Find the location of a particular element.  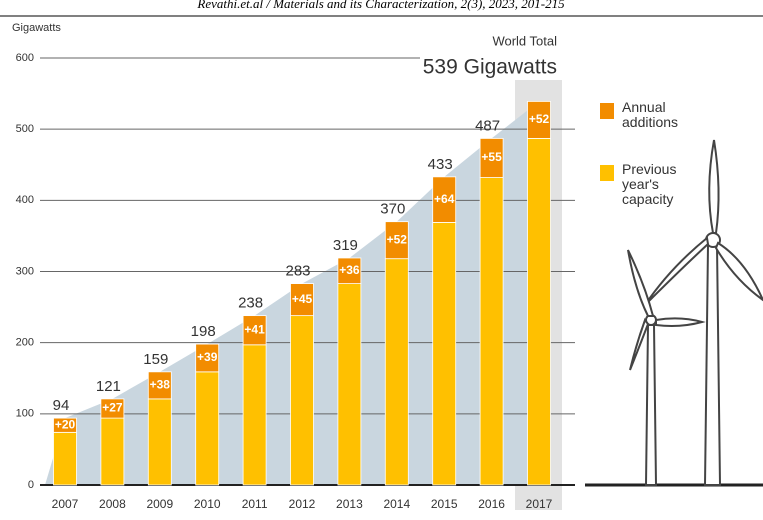

y-tick-label: 0 is located at coordinates (31, 485).